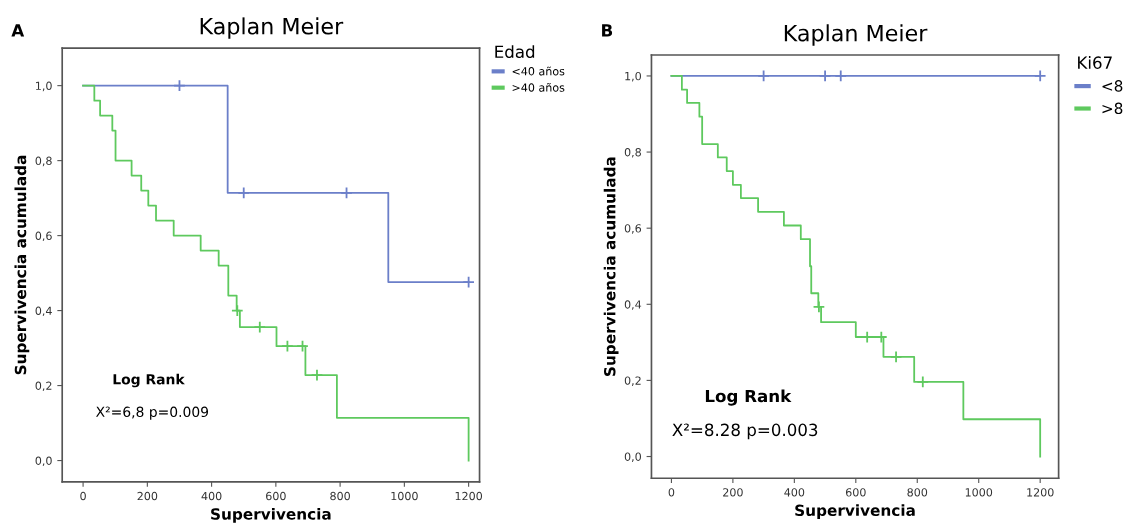 Image resolution: width=1131 pixels, height=529 pixels. I want to click on legend-title: Ki67, so click(1095, 62).